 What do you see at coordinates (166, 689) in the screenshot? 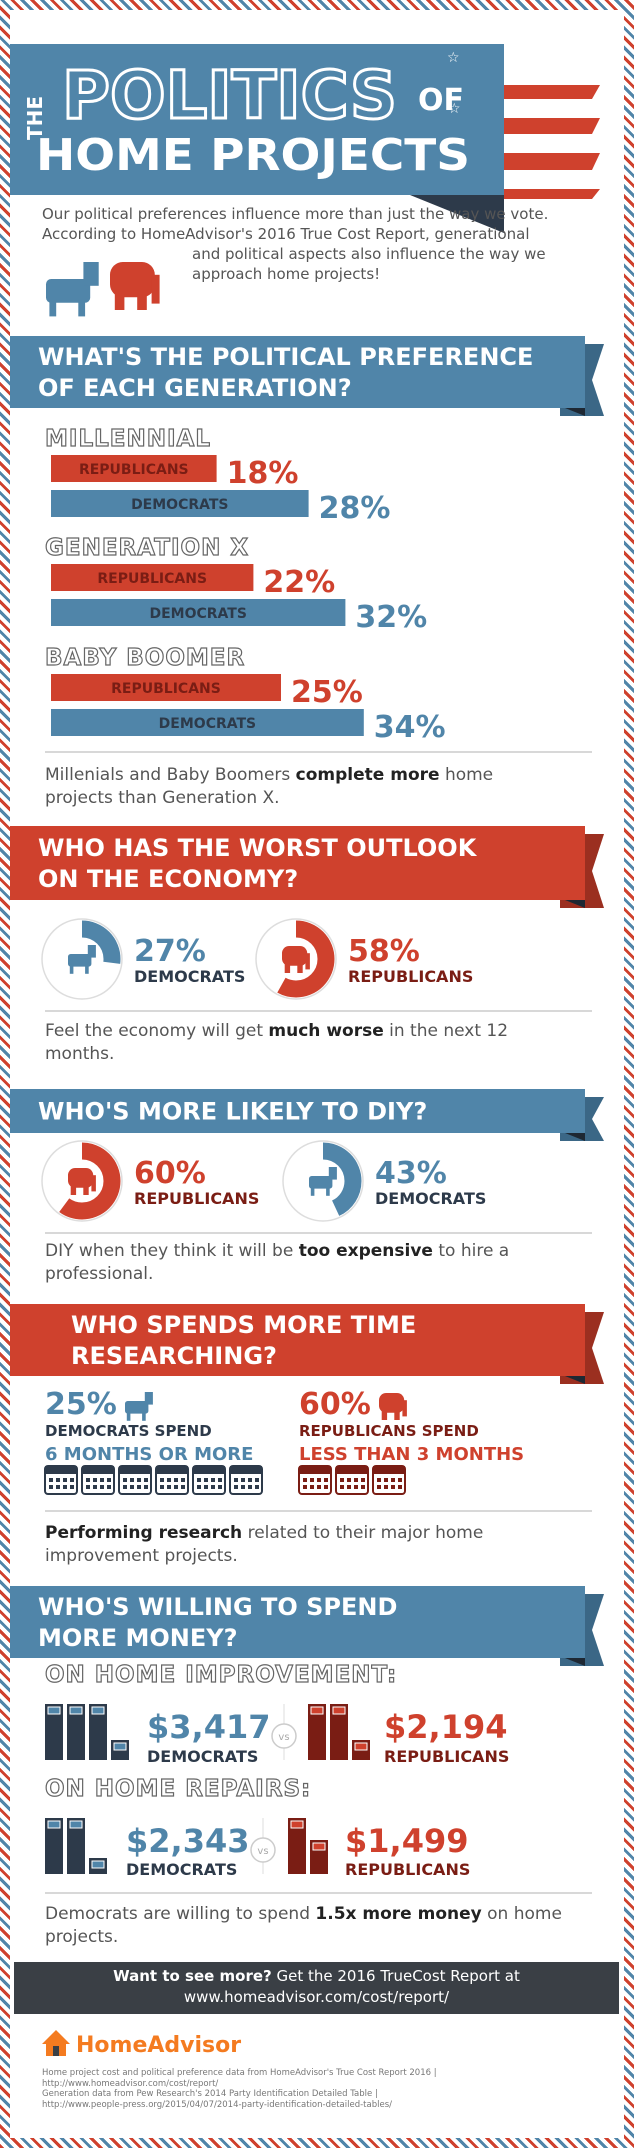
I see `bar-label: REPUBLICANS` at bounding box center [166, 689].